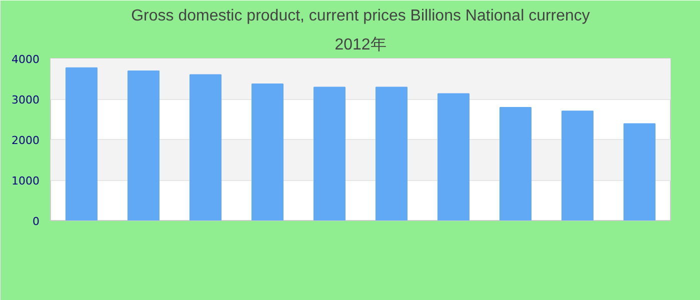 This screenshot has width=700, height=300. I want to click on y-tick-label: 3000, so click(26, 100).